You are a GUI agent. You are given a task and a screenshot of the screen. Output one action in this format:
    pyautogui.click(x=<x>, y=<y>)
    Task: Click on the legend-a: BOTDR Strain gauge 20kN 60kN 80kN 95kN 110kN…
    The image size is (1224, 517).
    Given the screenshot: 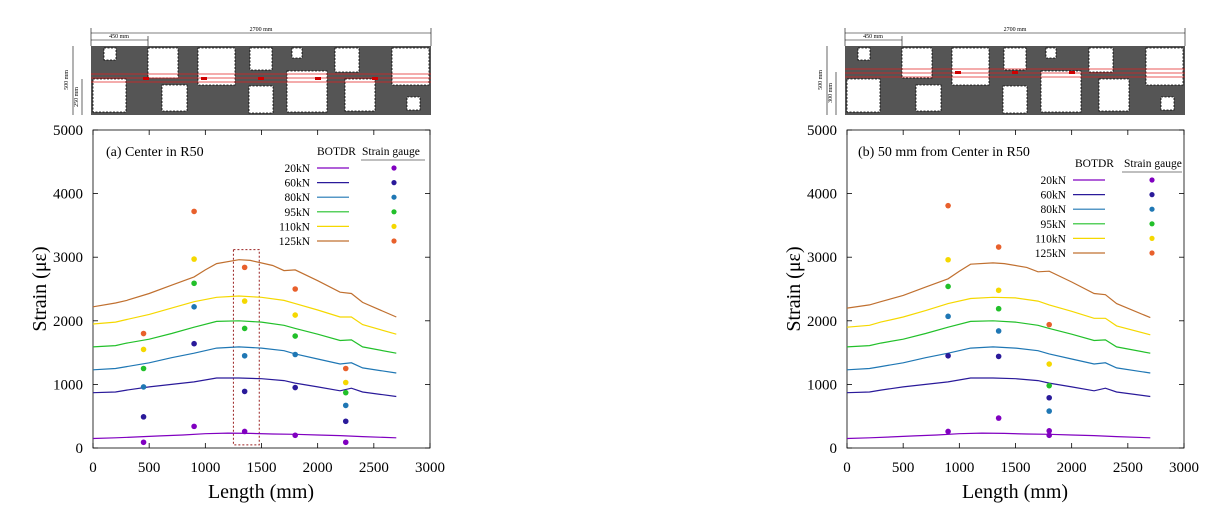 What is the action you would take?
    pyautogui.click(x=352, y=197)
    